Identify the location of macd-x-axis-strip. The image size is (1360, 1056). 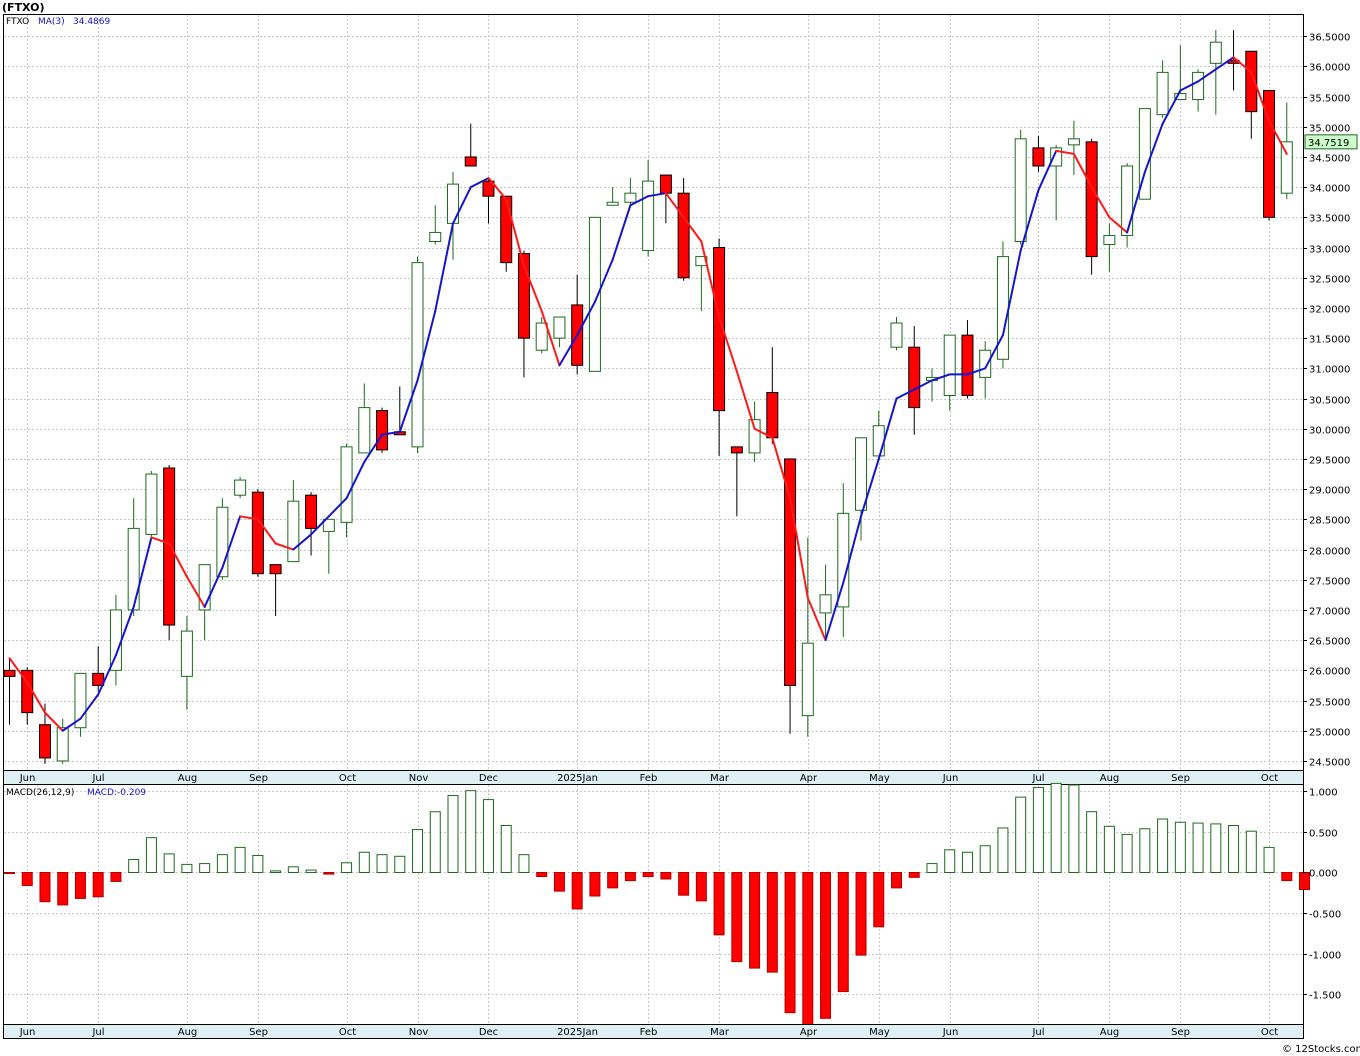
(653, 1031).